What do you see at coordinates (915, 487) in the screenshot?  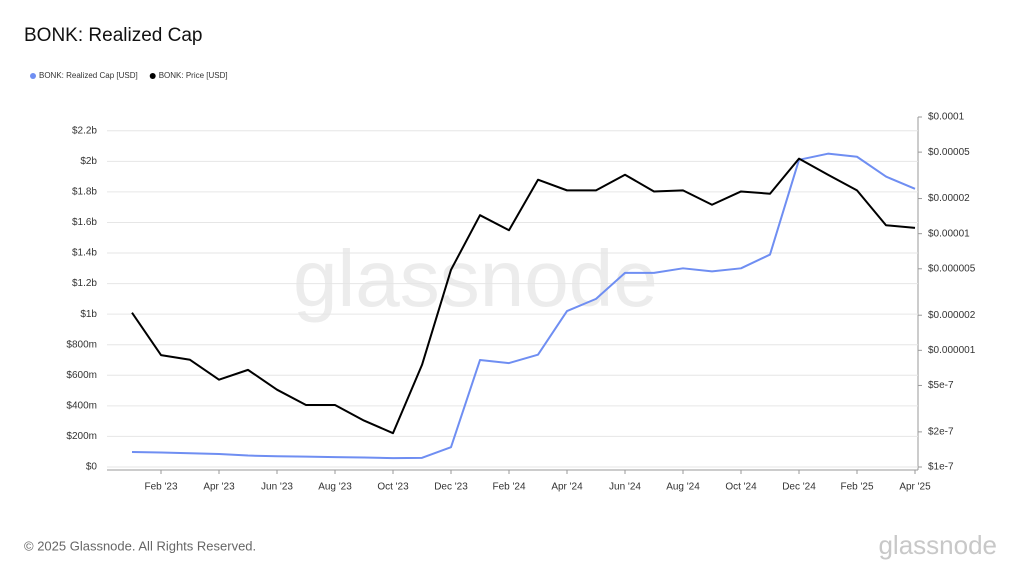 I see `x-tick-label: Apr '25` at bounding box center [915, 487].